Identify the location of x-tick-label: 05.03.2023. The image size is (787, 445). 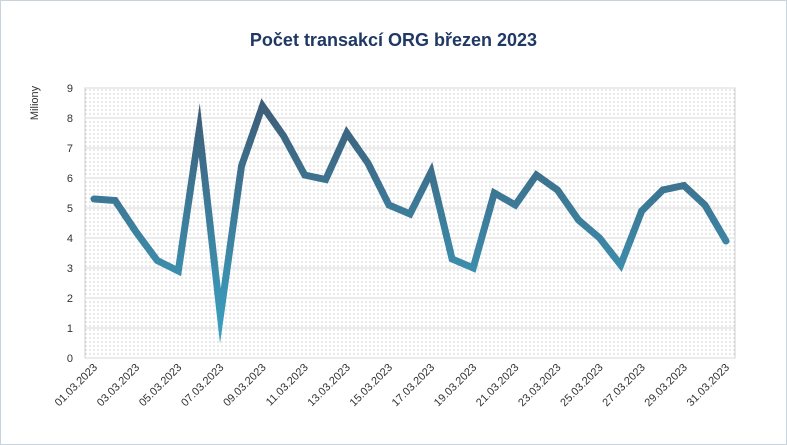
(160, 385).